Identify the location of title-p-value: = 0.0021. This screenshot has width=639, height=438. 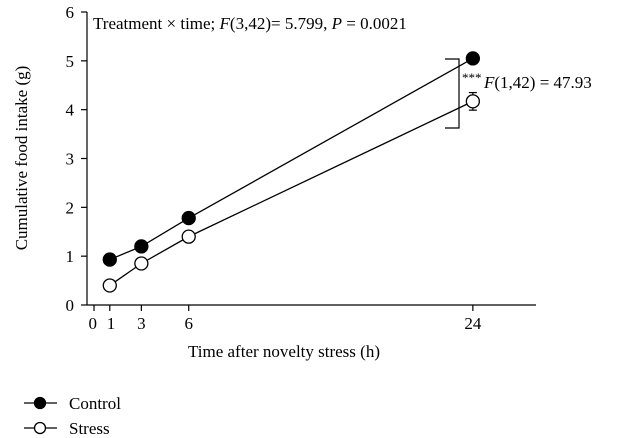
(374, 23).